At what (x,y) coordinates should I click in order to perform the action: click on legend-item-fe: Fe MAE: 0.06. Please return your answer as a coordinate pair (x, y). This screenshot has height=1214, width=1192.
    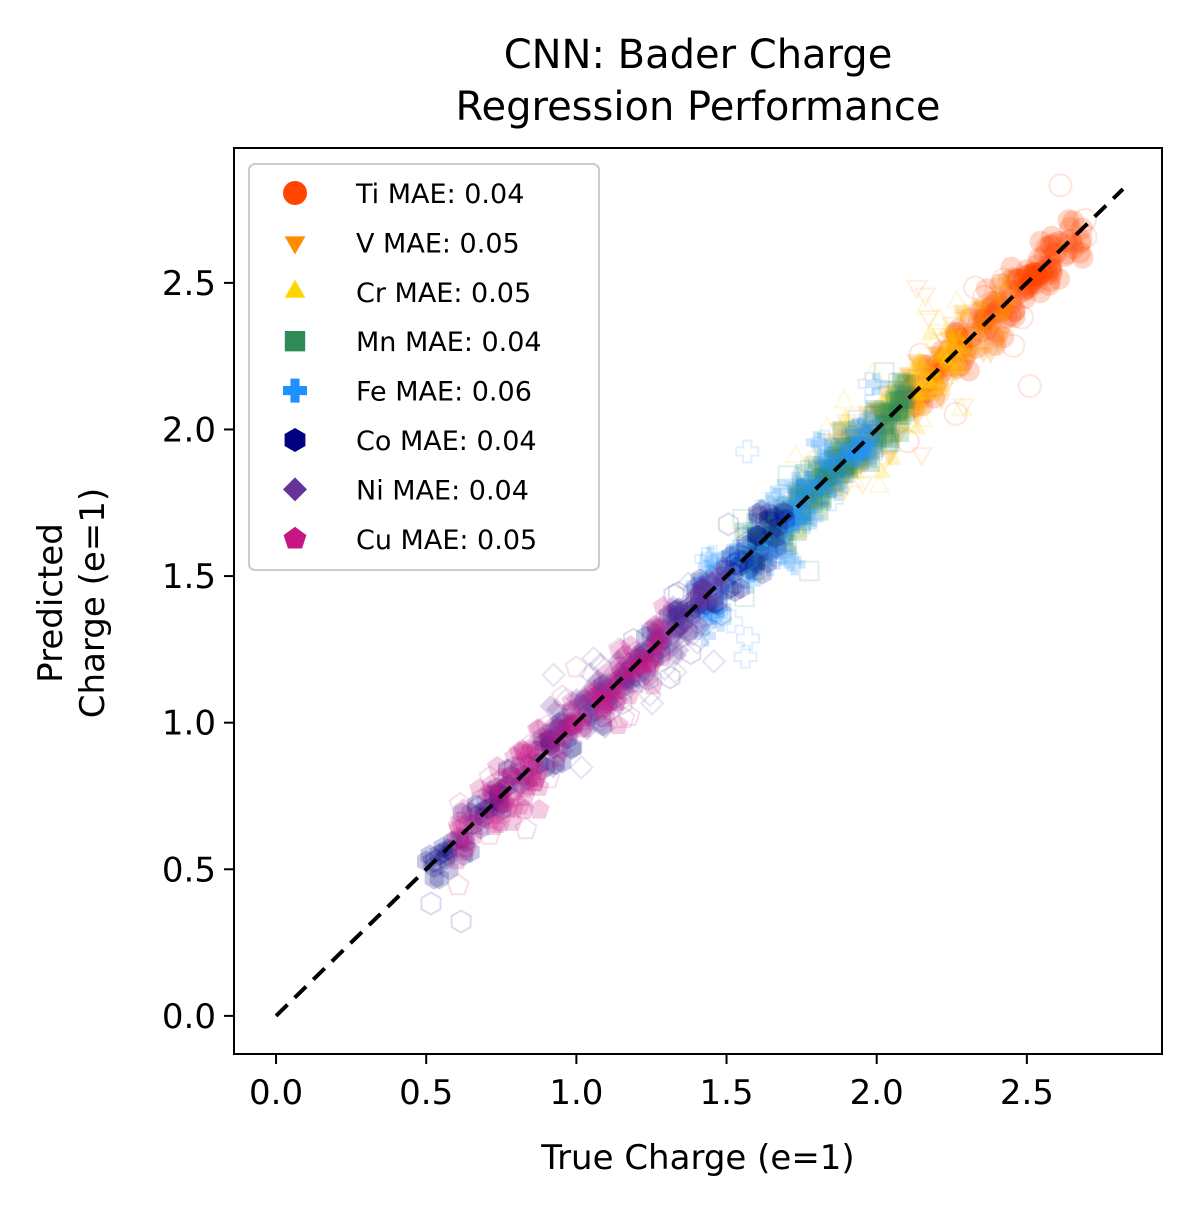
    Looking at the image, I should click on (407, 392).